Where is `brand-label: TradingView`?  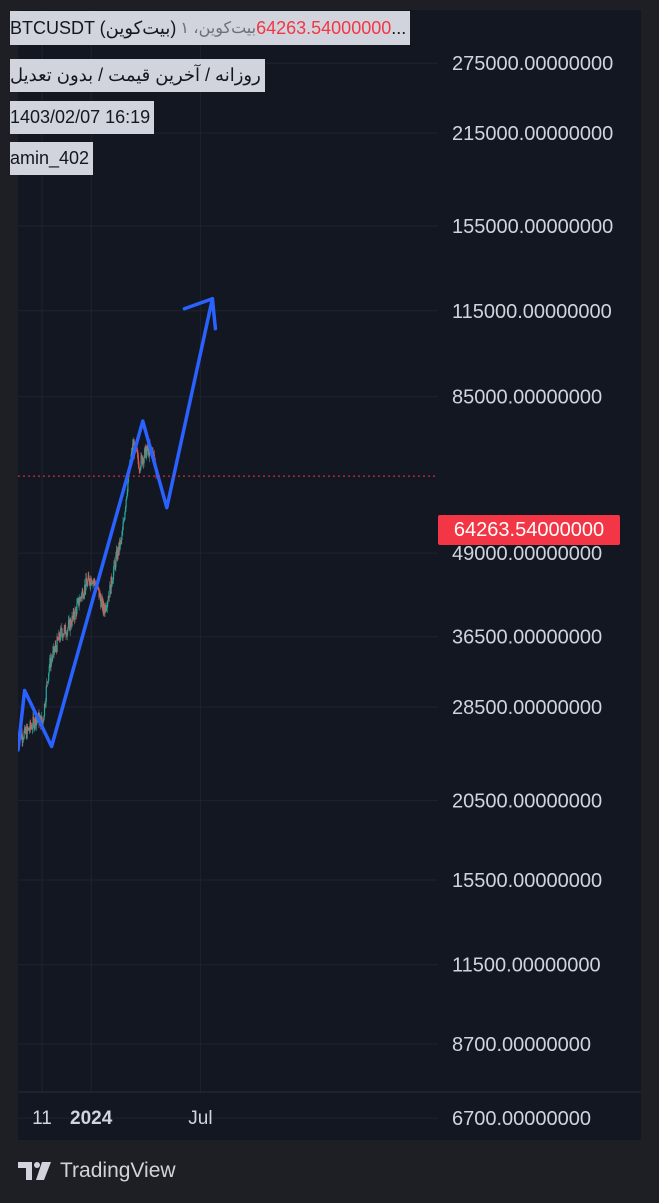 brand-label: TradingView is located at coordinates (118, 1170).